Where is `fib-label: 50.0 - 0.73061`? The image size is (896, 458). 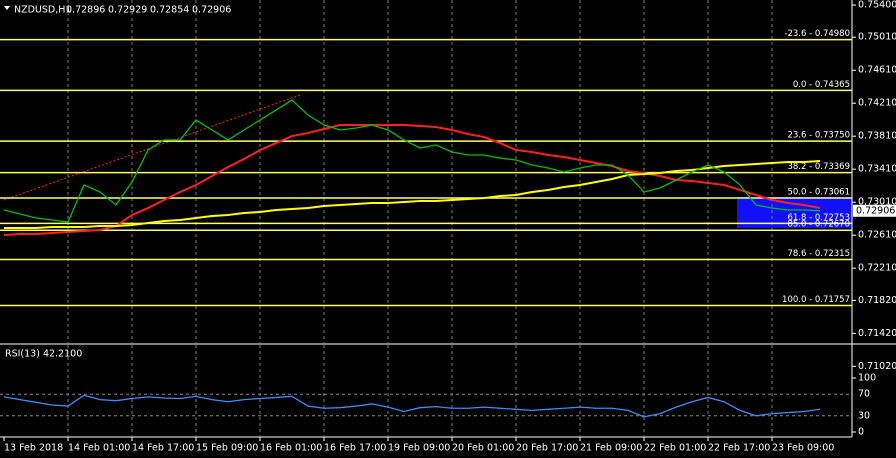
fib-label: 50.0 - 0.73061 is located at coordinates (818, 192).